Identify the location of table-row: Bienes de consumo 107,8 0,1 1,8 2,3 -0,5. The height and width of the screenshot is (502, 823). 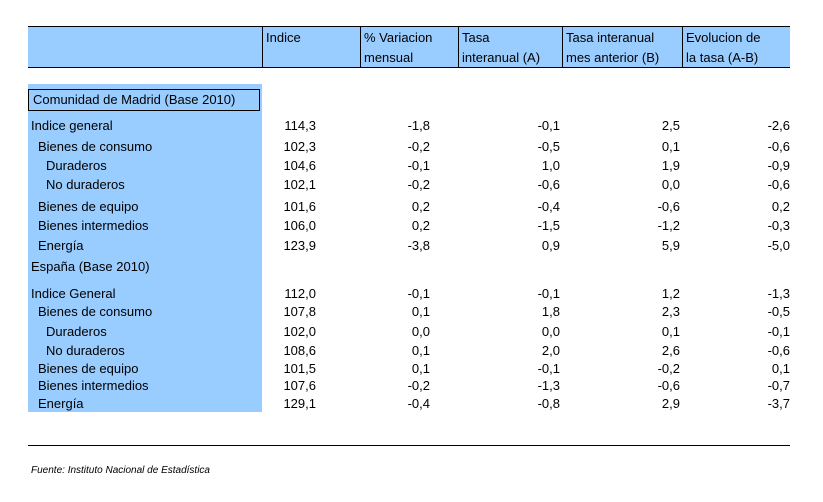
(411, 312).